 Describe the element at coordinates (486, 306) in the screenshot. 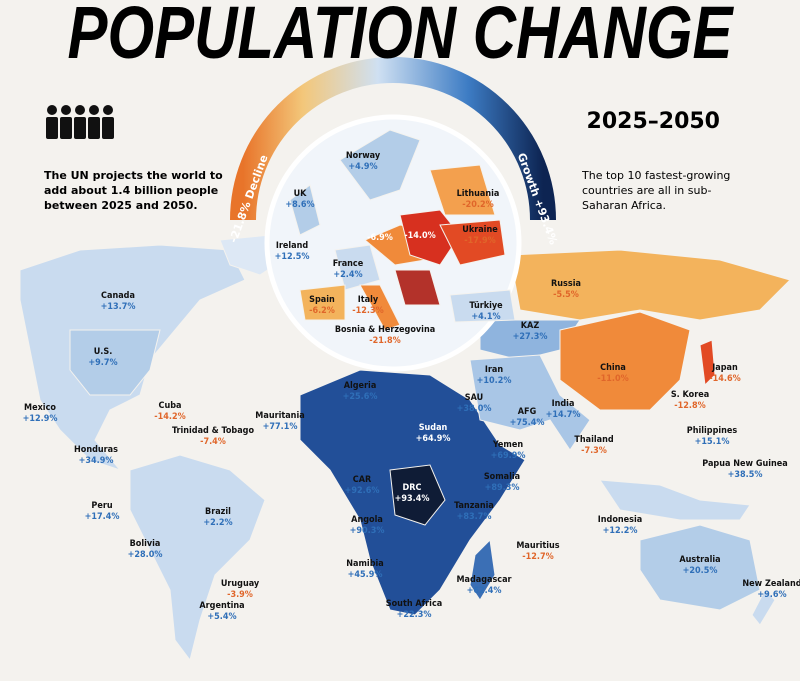

I see `country-name: Türkiye` at that location.